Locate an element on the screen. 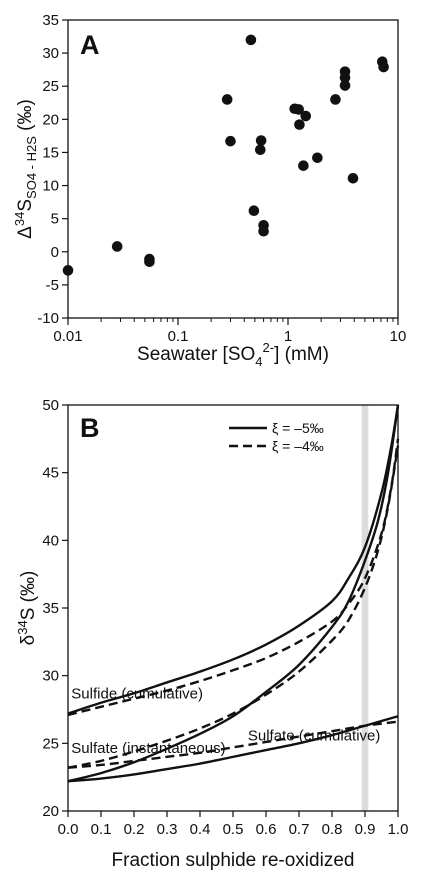 The image size is (437, 876). panel-a-y-ticks: -10 -5 0 5 10 15 20 25 30 35 is located at coordinates (52, 169).